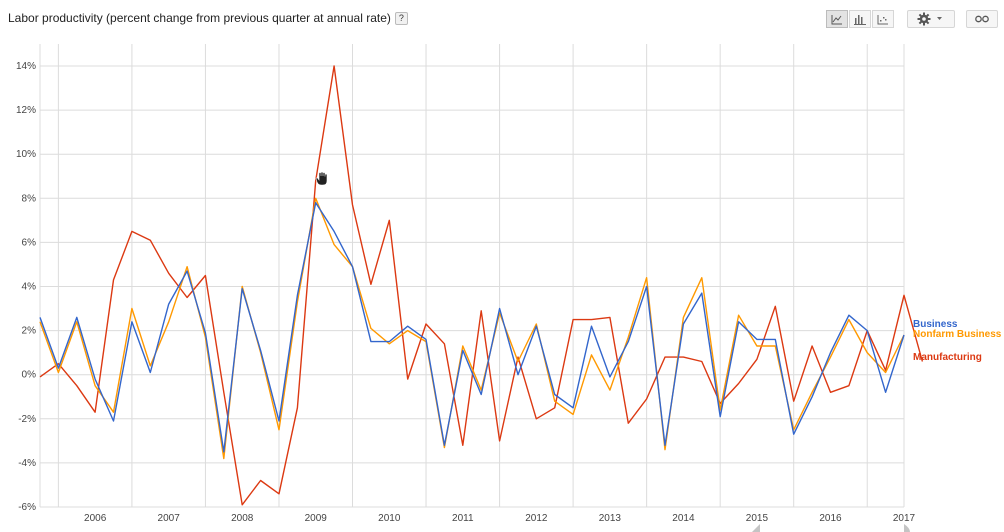 The width and height of the screenshot is (1004, 532). I want to click on scatter-chart-icon, so click(882, 19).